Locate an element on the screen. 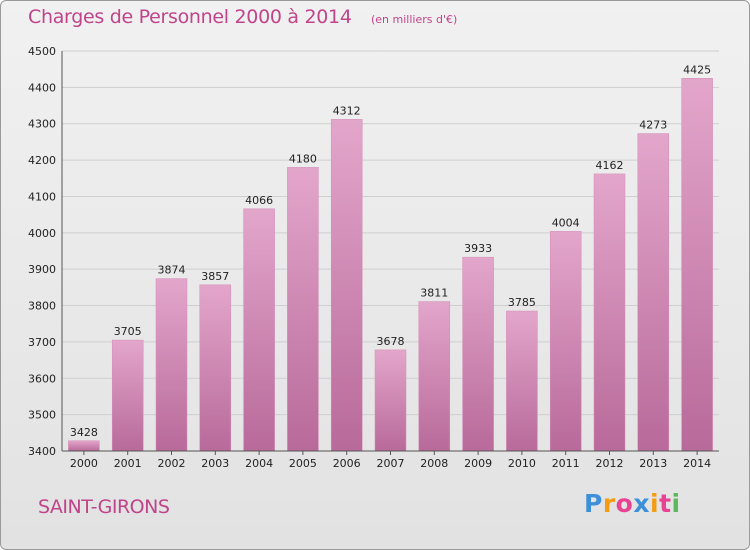  data-label: 4312 is located at coordinates (347, 110).